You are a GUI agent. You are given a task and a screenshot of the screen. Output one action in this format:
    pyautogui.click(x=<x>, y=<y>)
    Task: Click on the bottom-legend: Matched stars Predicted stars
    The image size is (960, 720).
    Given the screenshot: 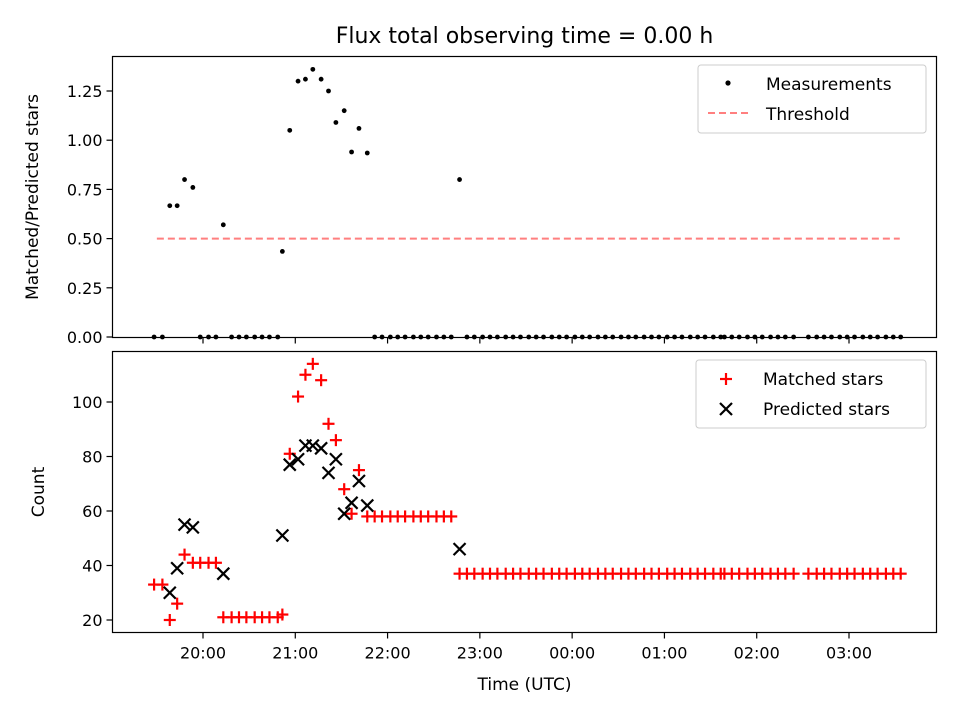 What is the action you would take?
    pyautogui.click(x=811, y=394)
    